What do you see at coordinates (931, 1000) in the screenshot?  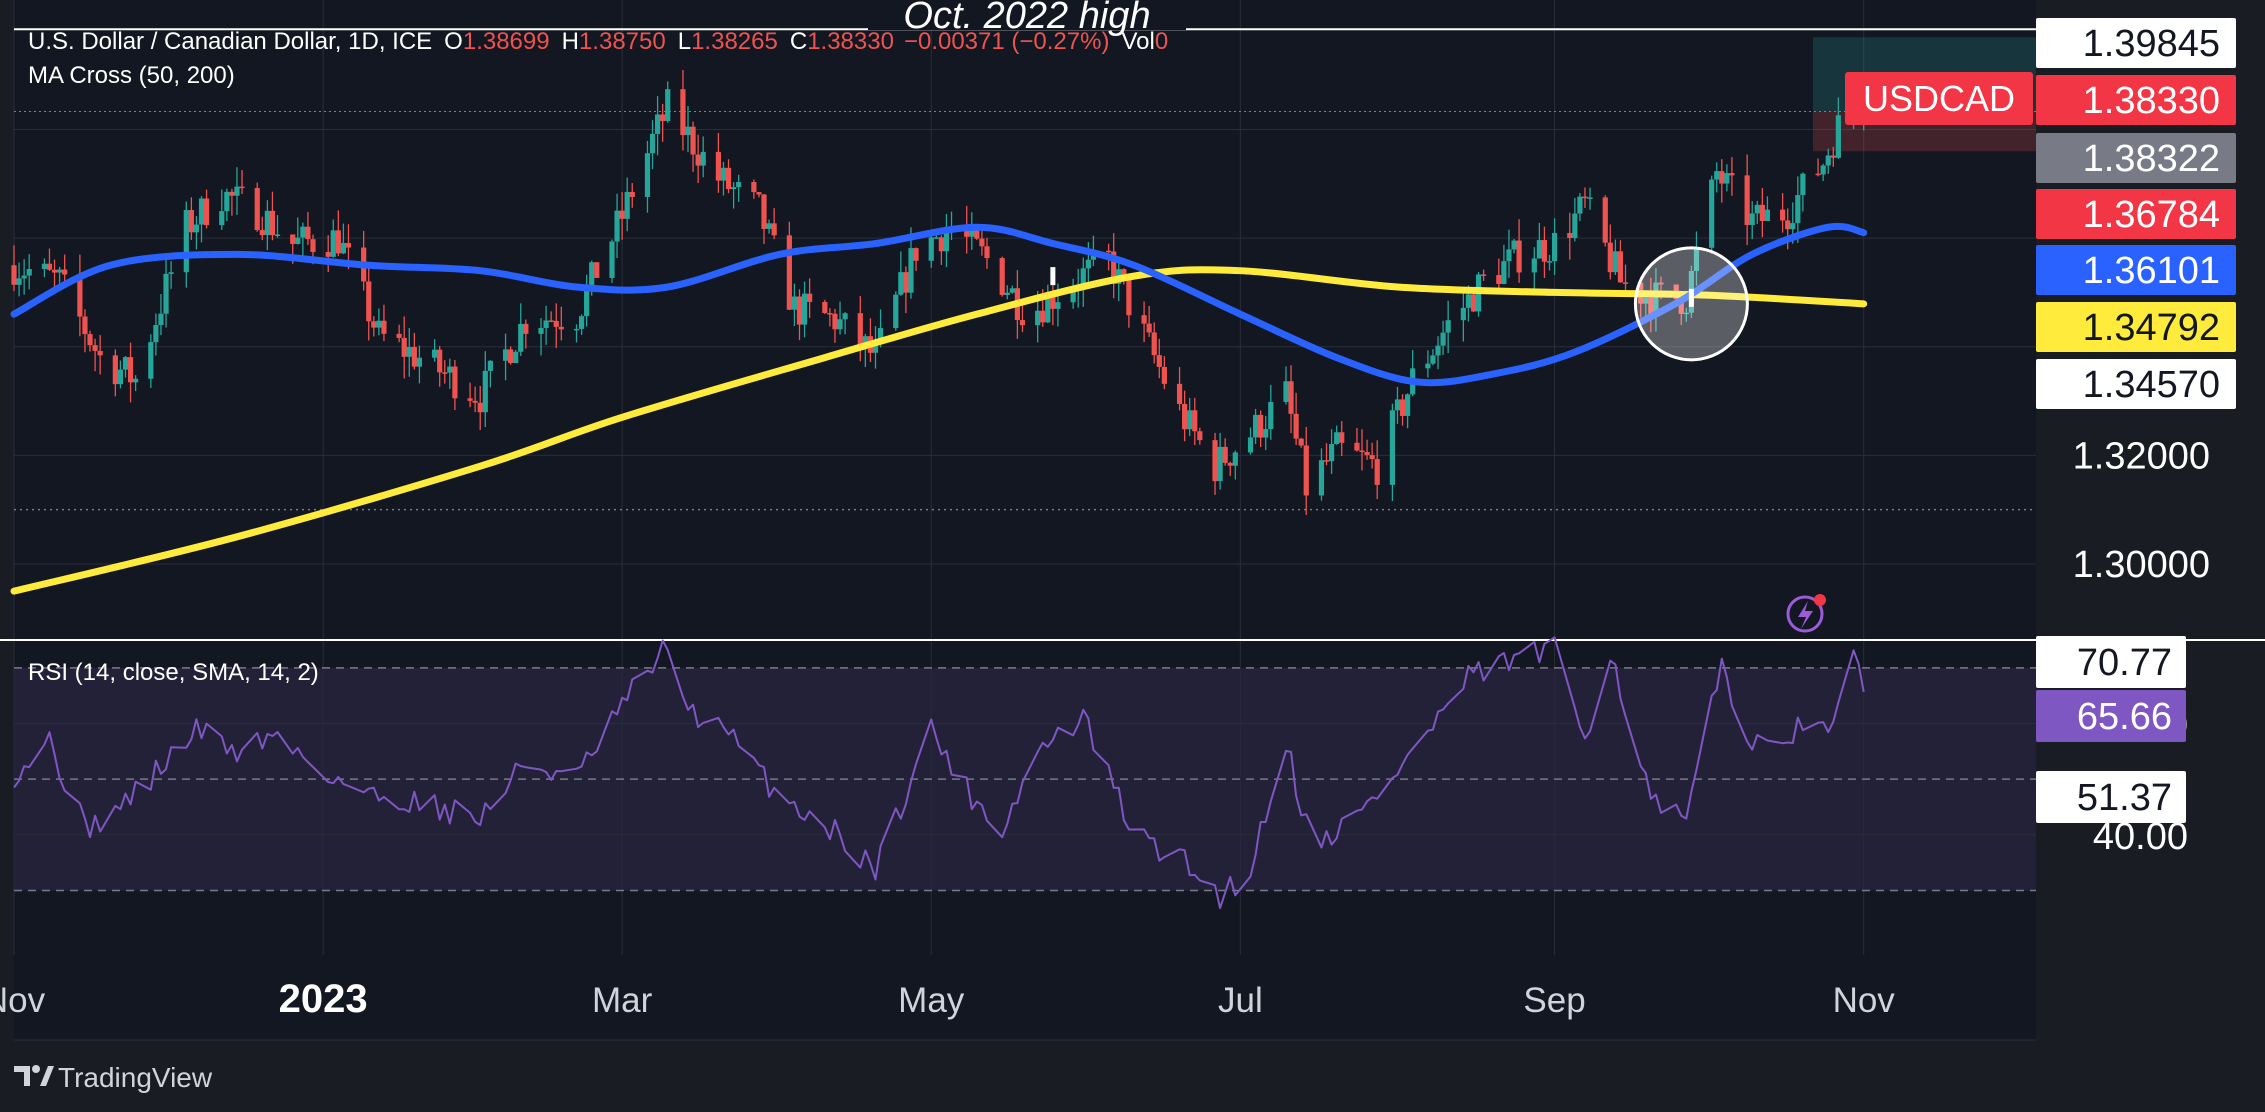 I see `date-tick-label: May` at bounding box center [931, 1000].